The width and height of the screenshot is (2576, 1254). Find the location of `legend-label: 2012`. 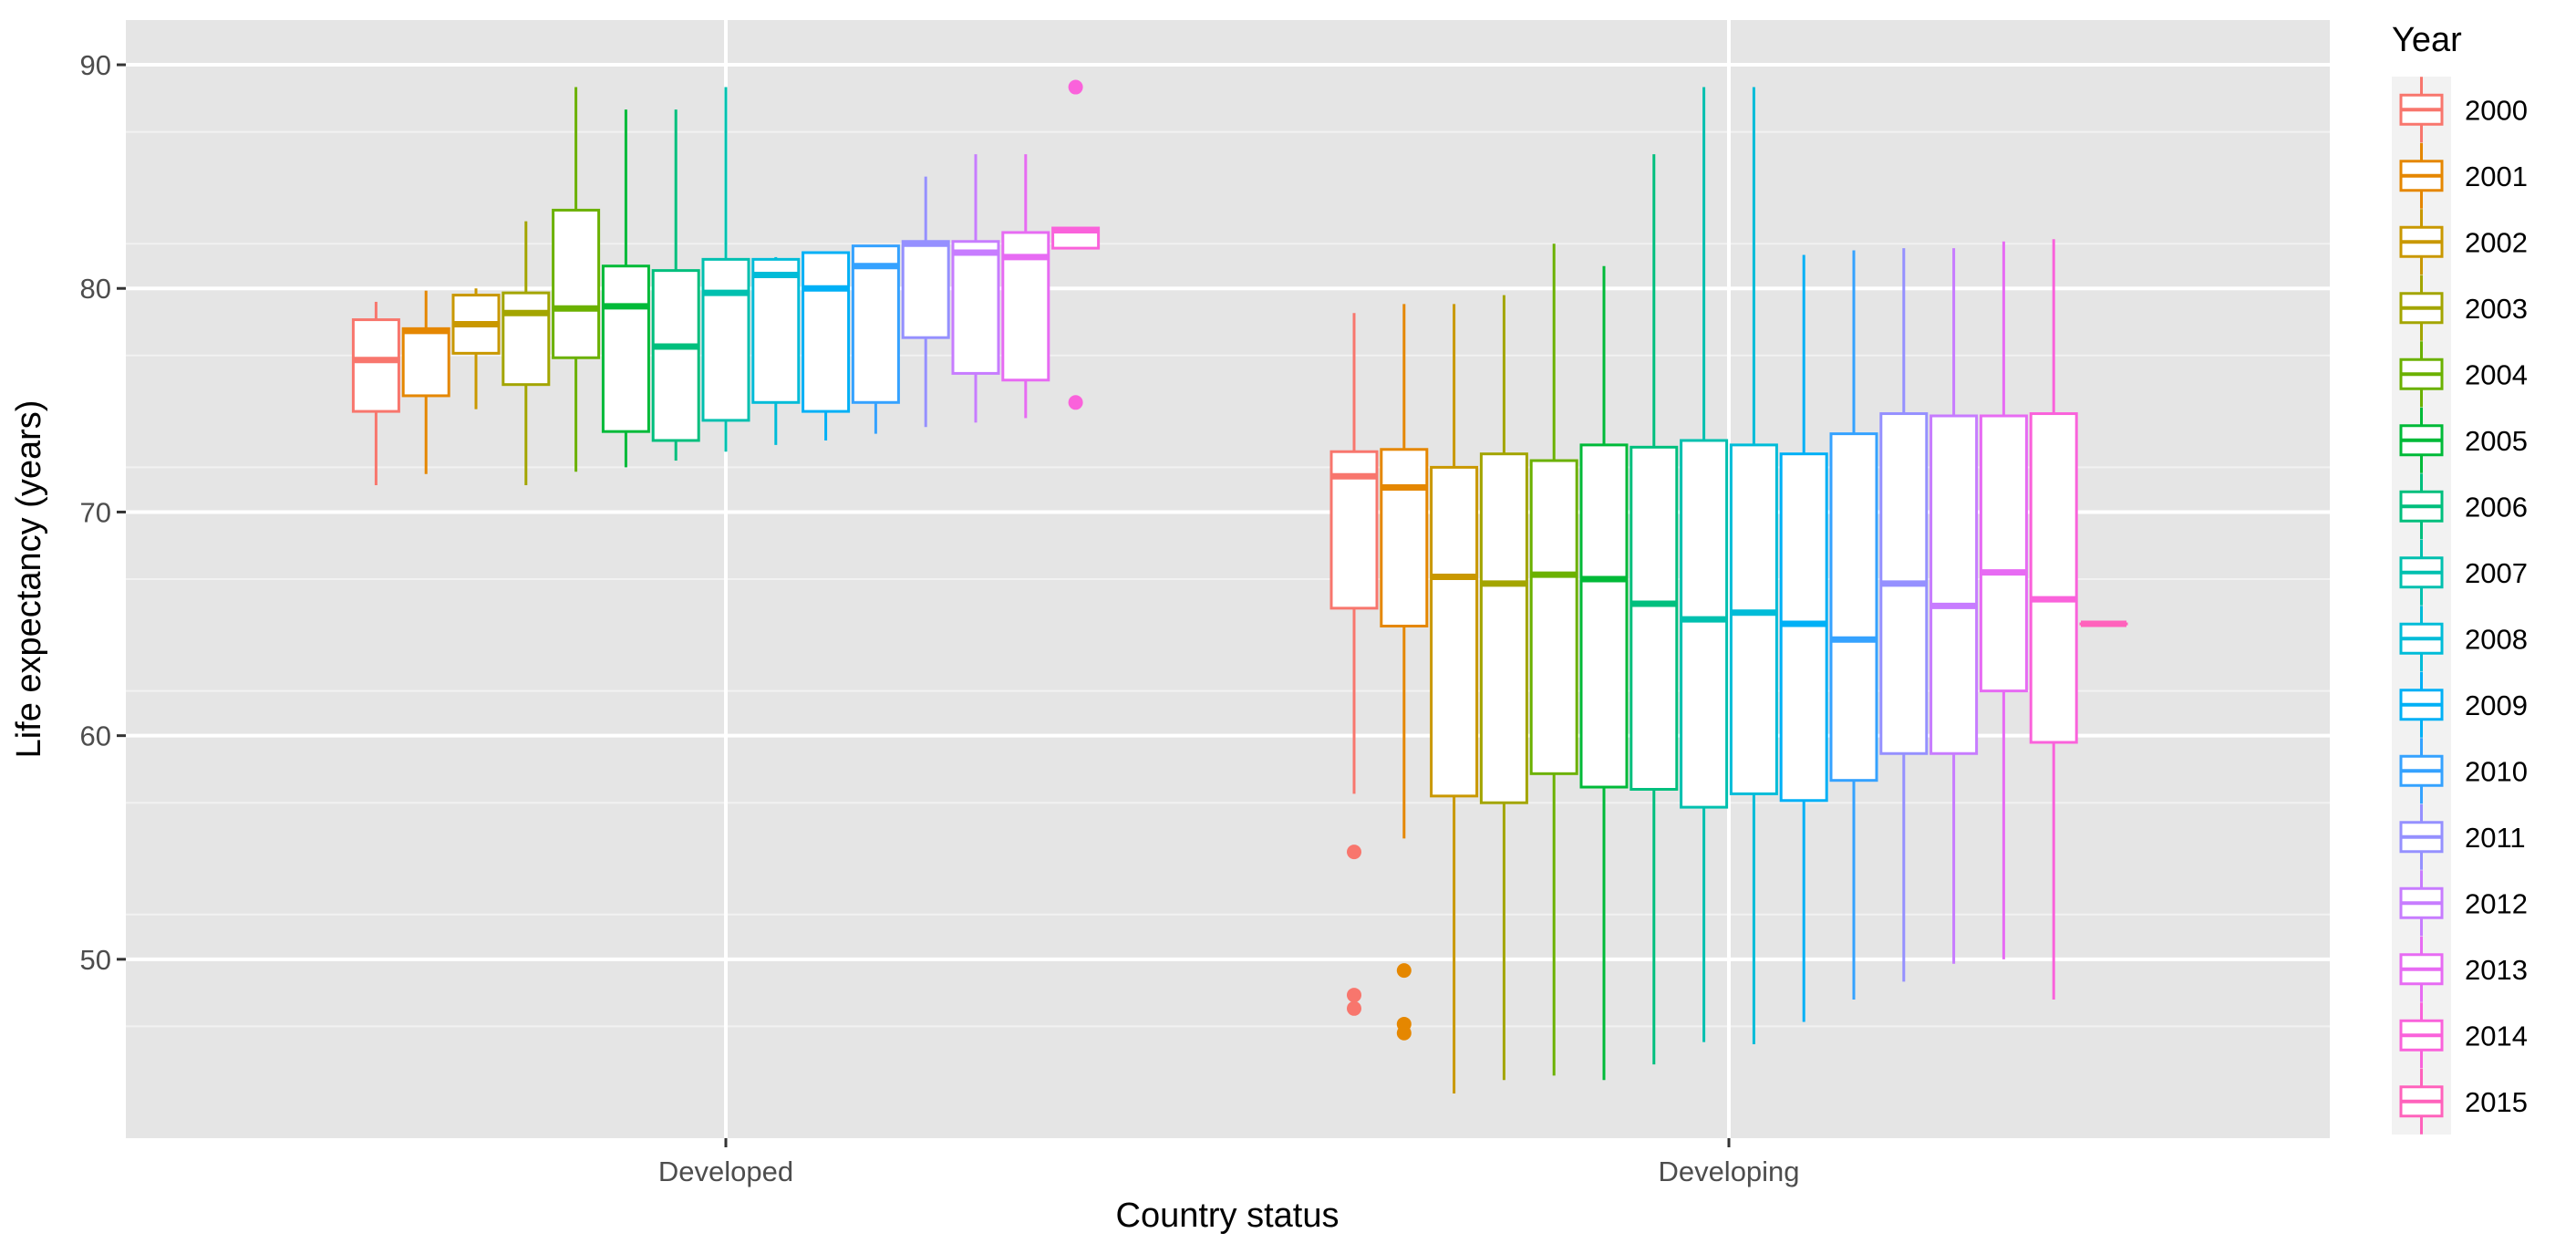

legend-label: 2012 is located at coordinates (2496, 903).